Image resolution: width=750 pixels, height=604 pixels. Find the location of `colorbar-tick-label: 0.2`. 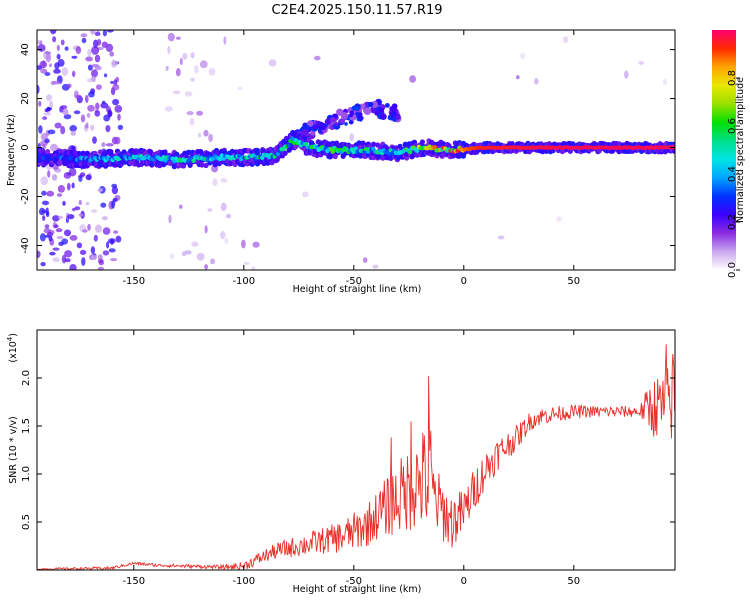

colorbar-tick-label: 0.2 is located at coordinates (732, 222).